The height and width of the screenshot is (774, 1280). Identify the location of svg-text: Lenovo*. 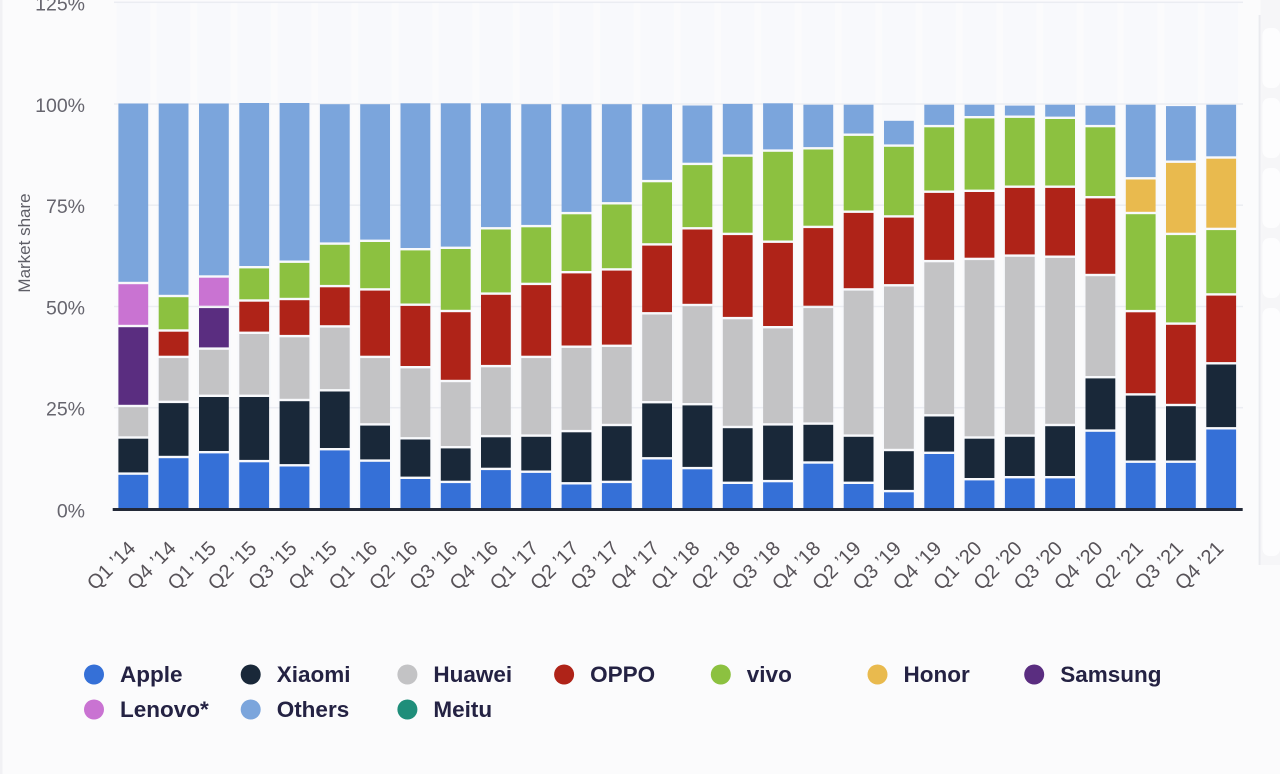
(164, 709).